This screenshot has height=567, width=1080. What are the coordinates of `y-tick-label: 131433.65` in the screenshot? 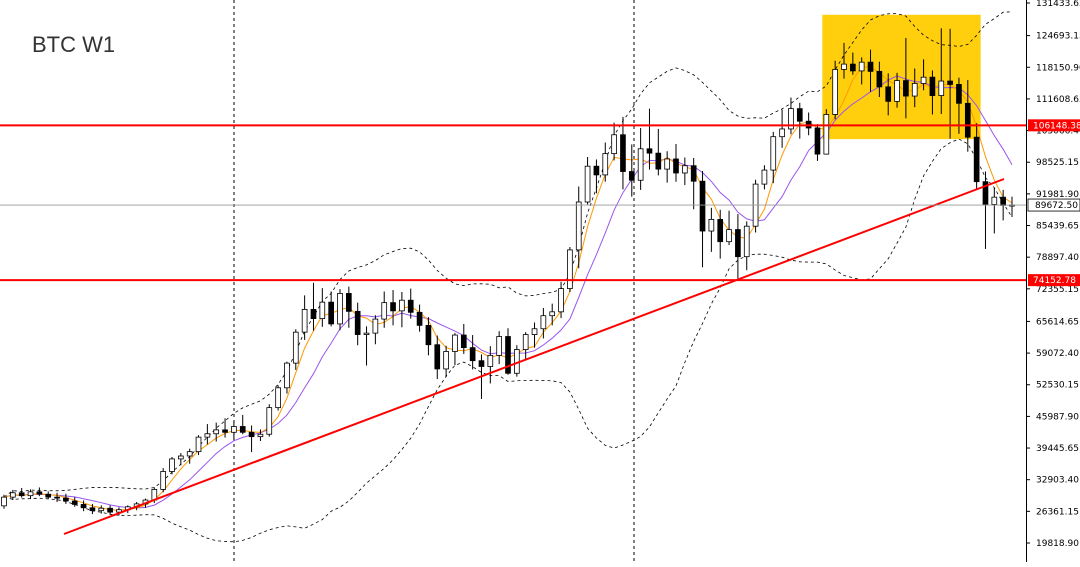 It's located at (1058, 4).